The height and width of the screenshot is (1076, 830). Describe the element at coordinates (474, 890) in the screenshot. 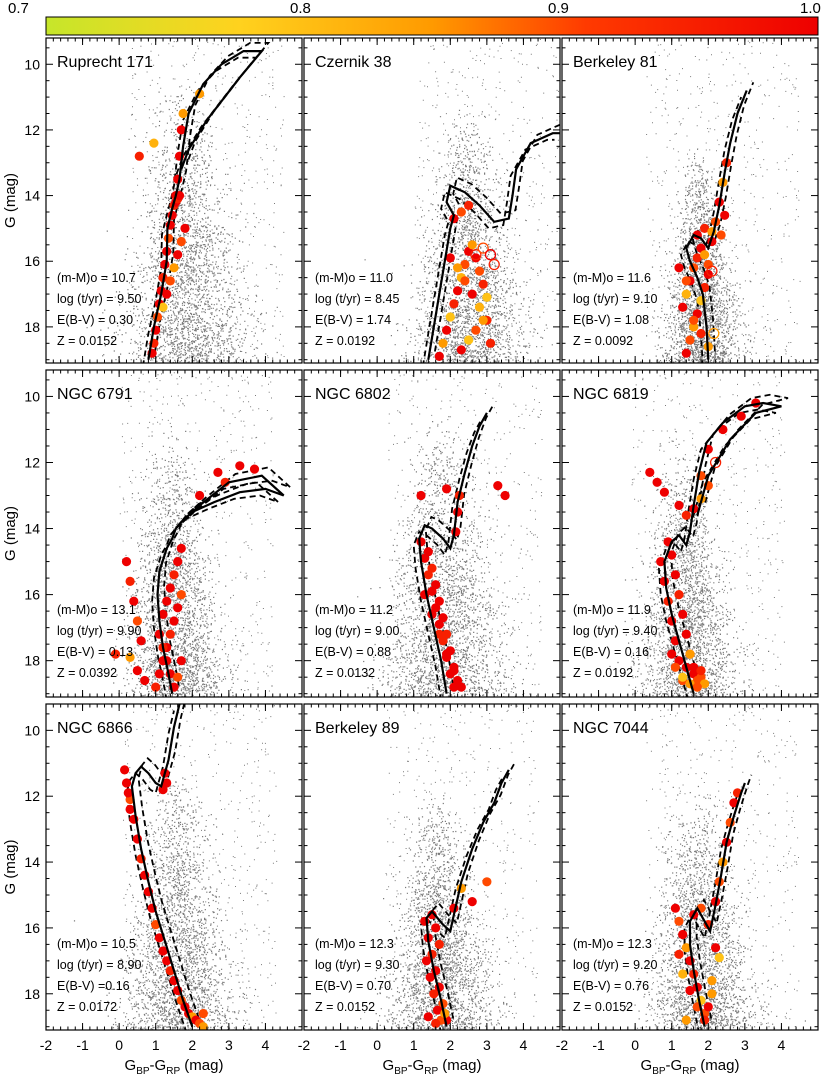

I see `isochrone-dashed-upper` at that location.